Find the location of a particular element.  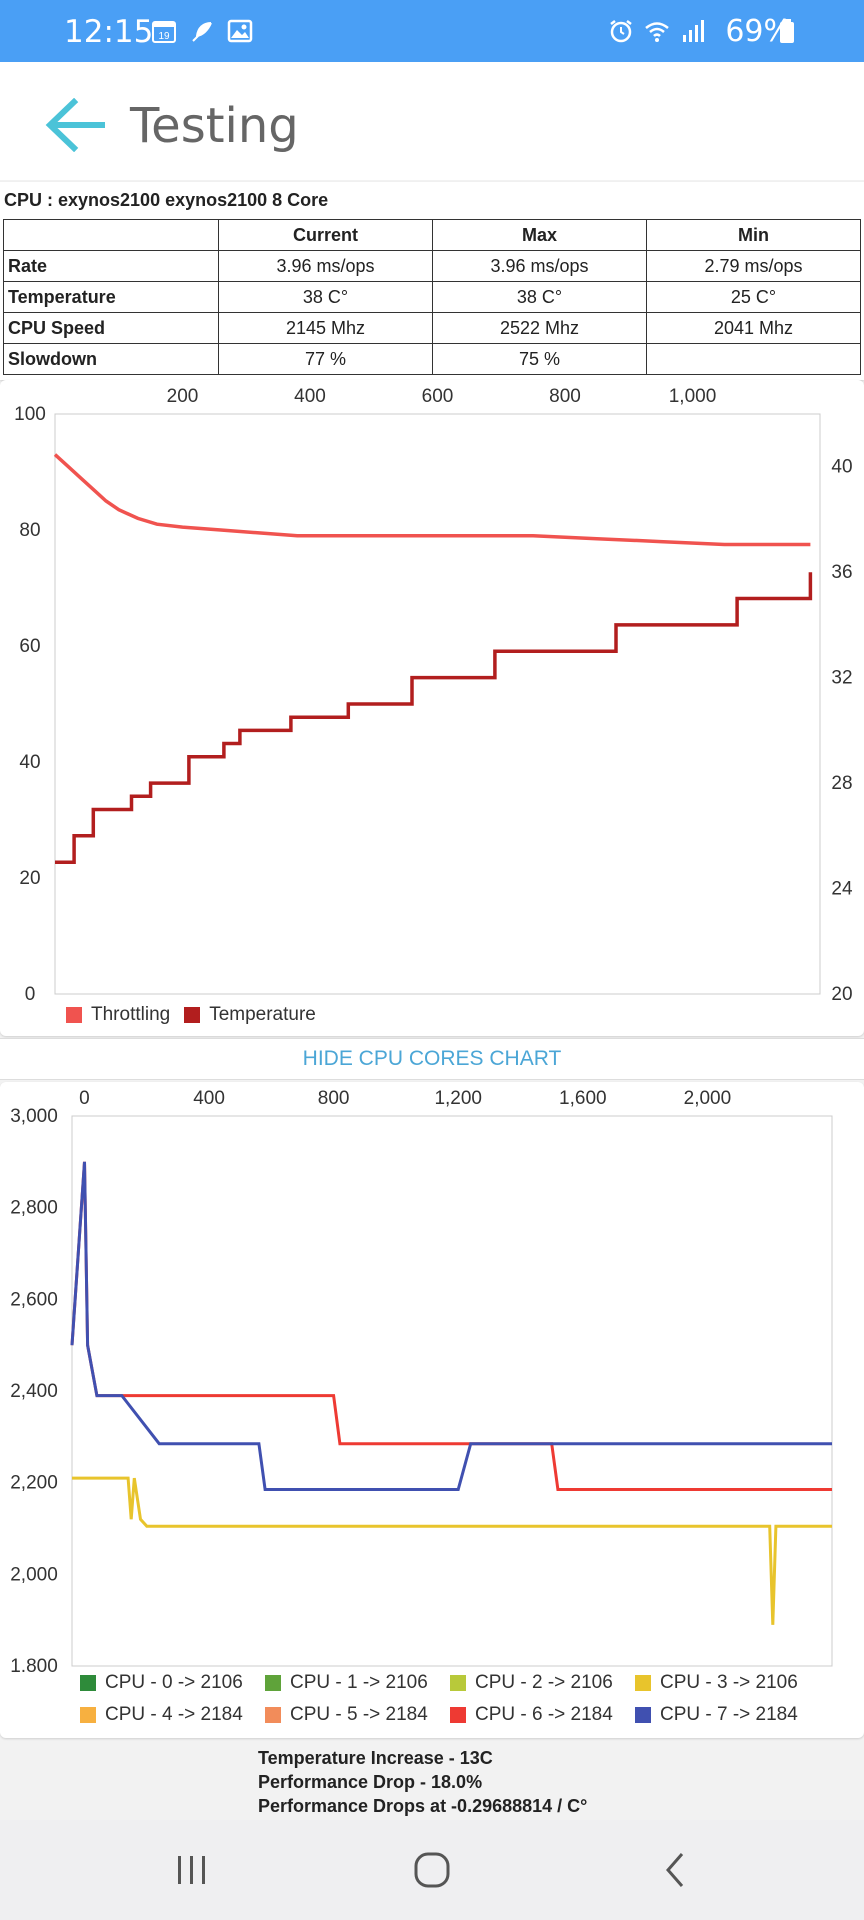

navigation-bar is located at coordinates (432, 1870).